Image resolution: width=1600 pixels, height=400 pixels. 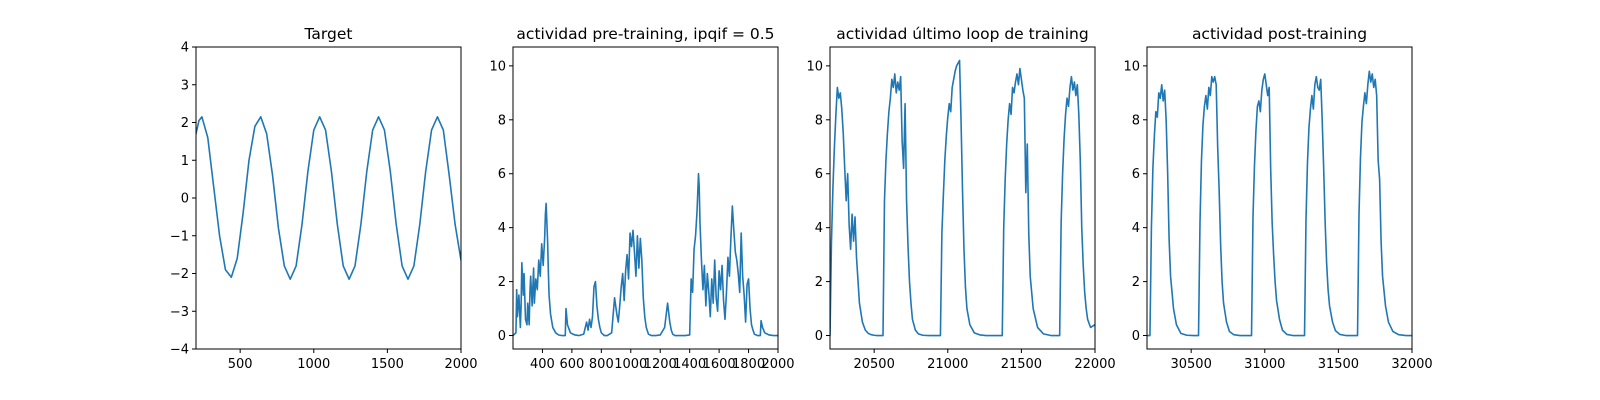 I want to click on y-tick-label: −2, so click(x=179, y=274).